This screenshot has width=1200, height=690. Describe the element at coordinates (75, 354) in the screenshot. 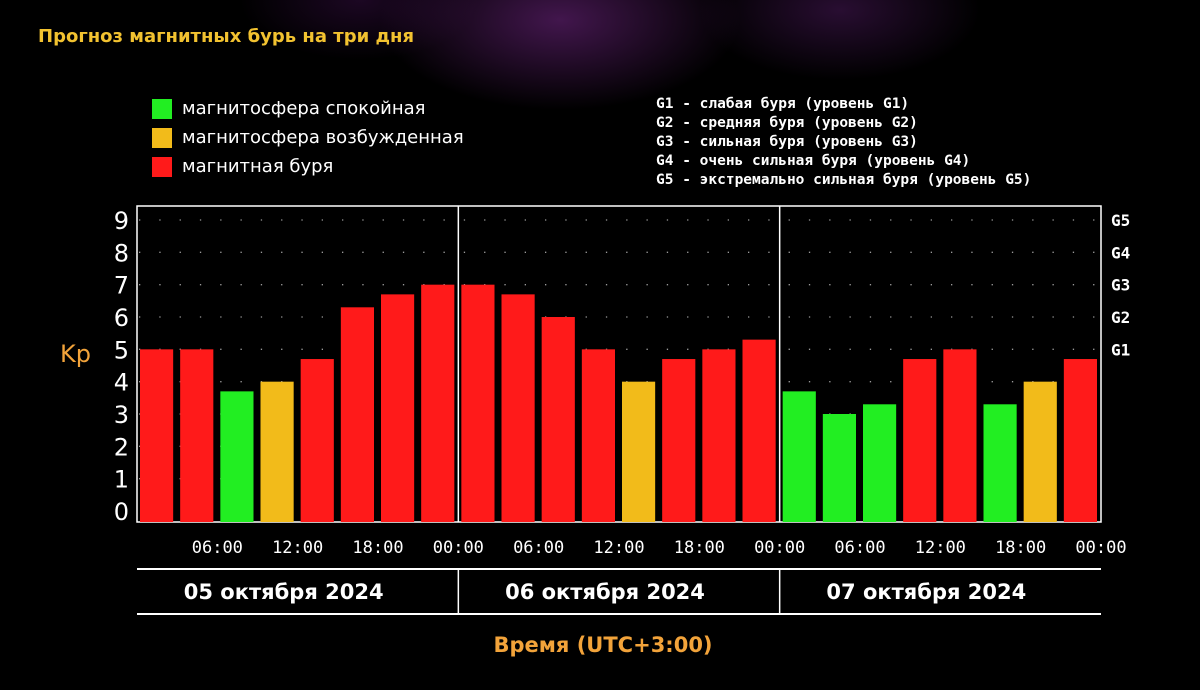

I see `y-axis-title: Kp` at that location.